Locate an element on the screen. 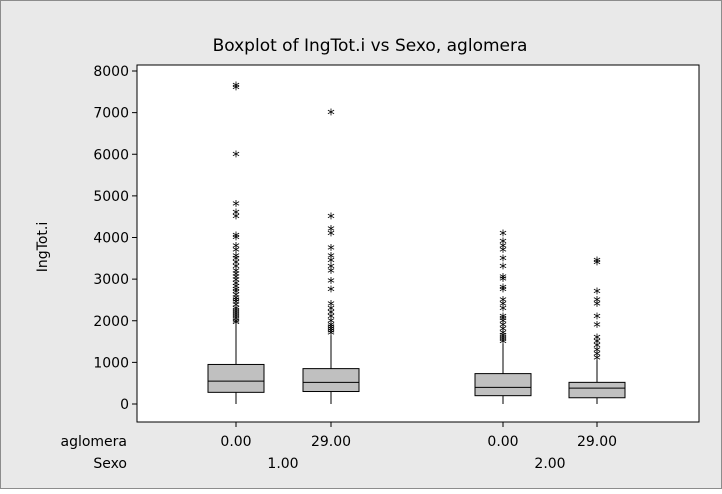 This screenshot has height=494, width=722. y-tick-label: 0 is located at coordinates (124, 405).